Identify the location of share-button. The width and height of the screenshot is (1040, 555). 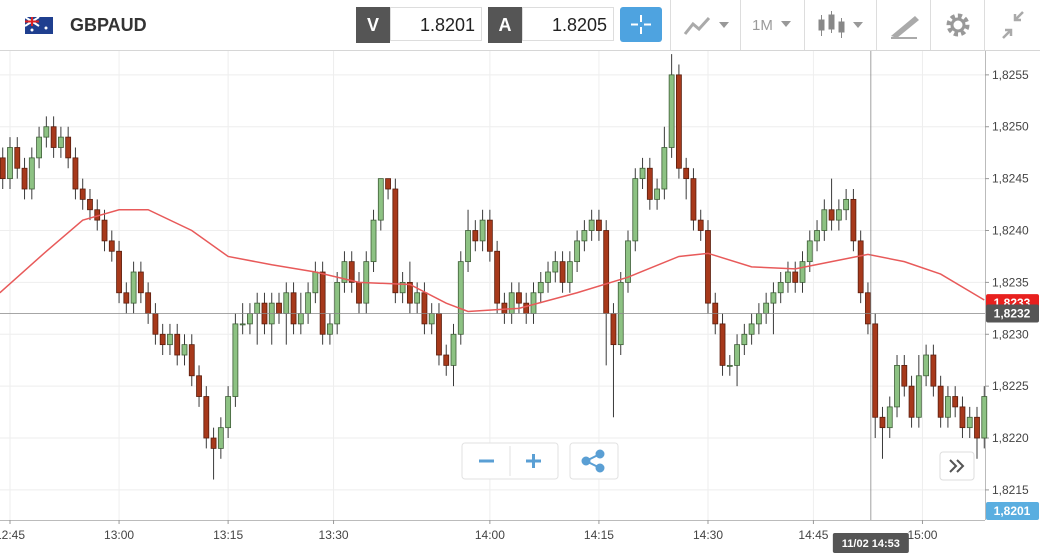
(594, 461).